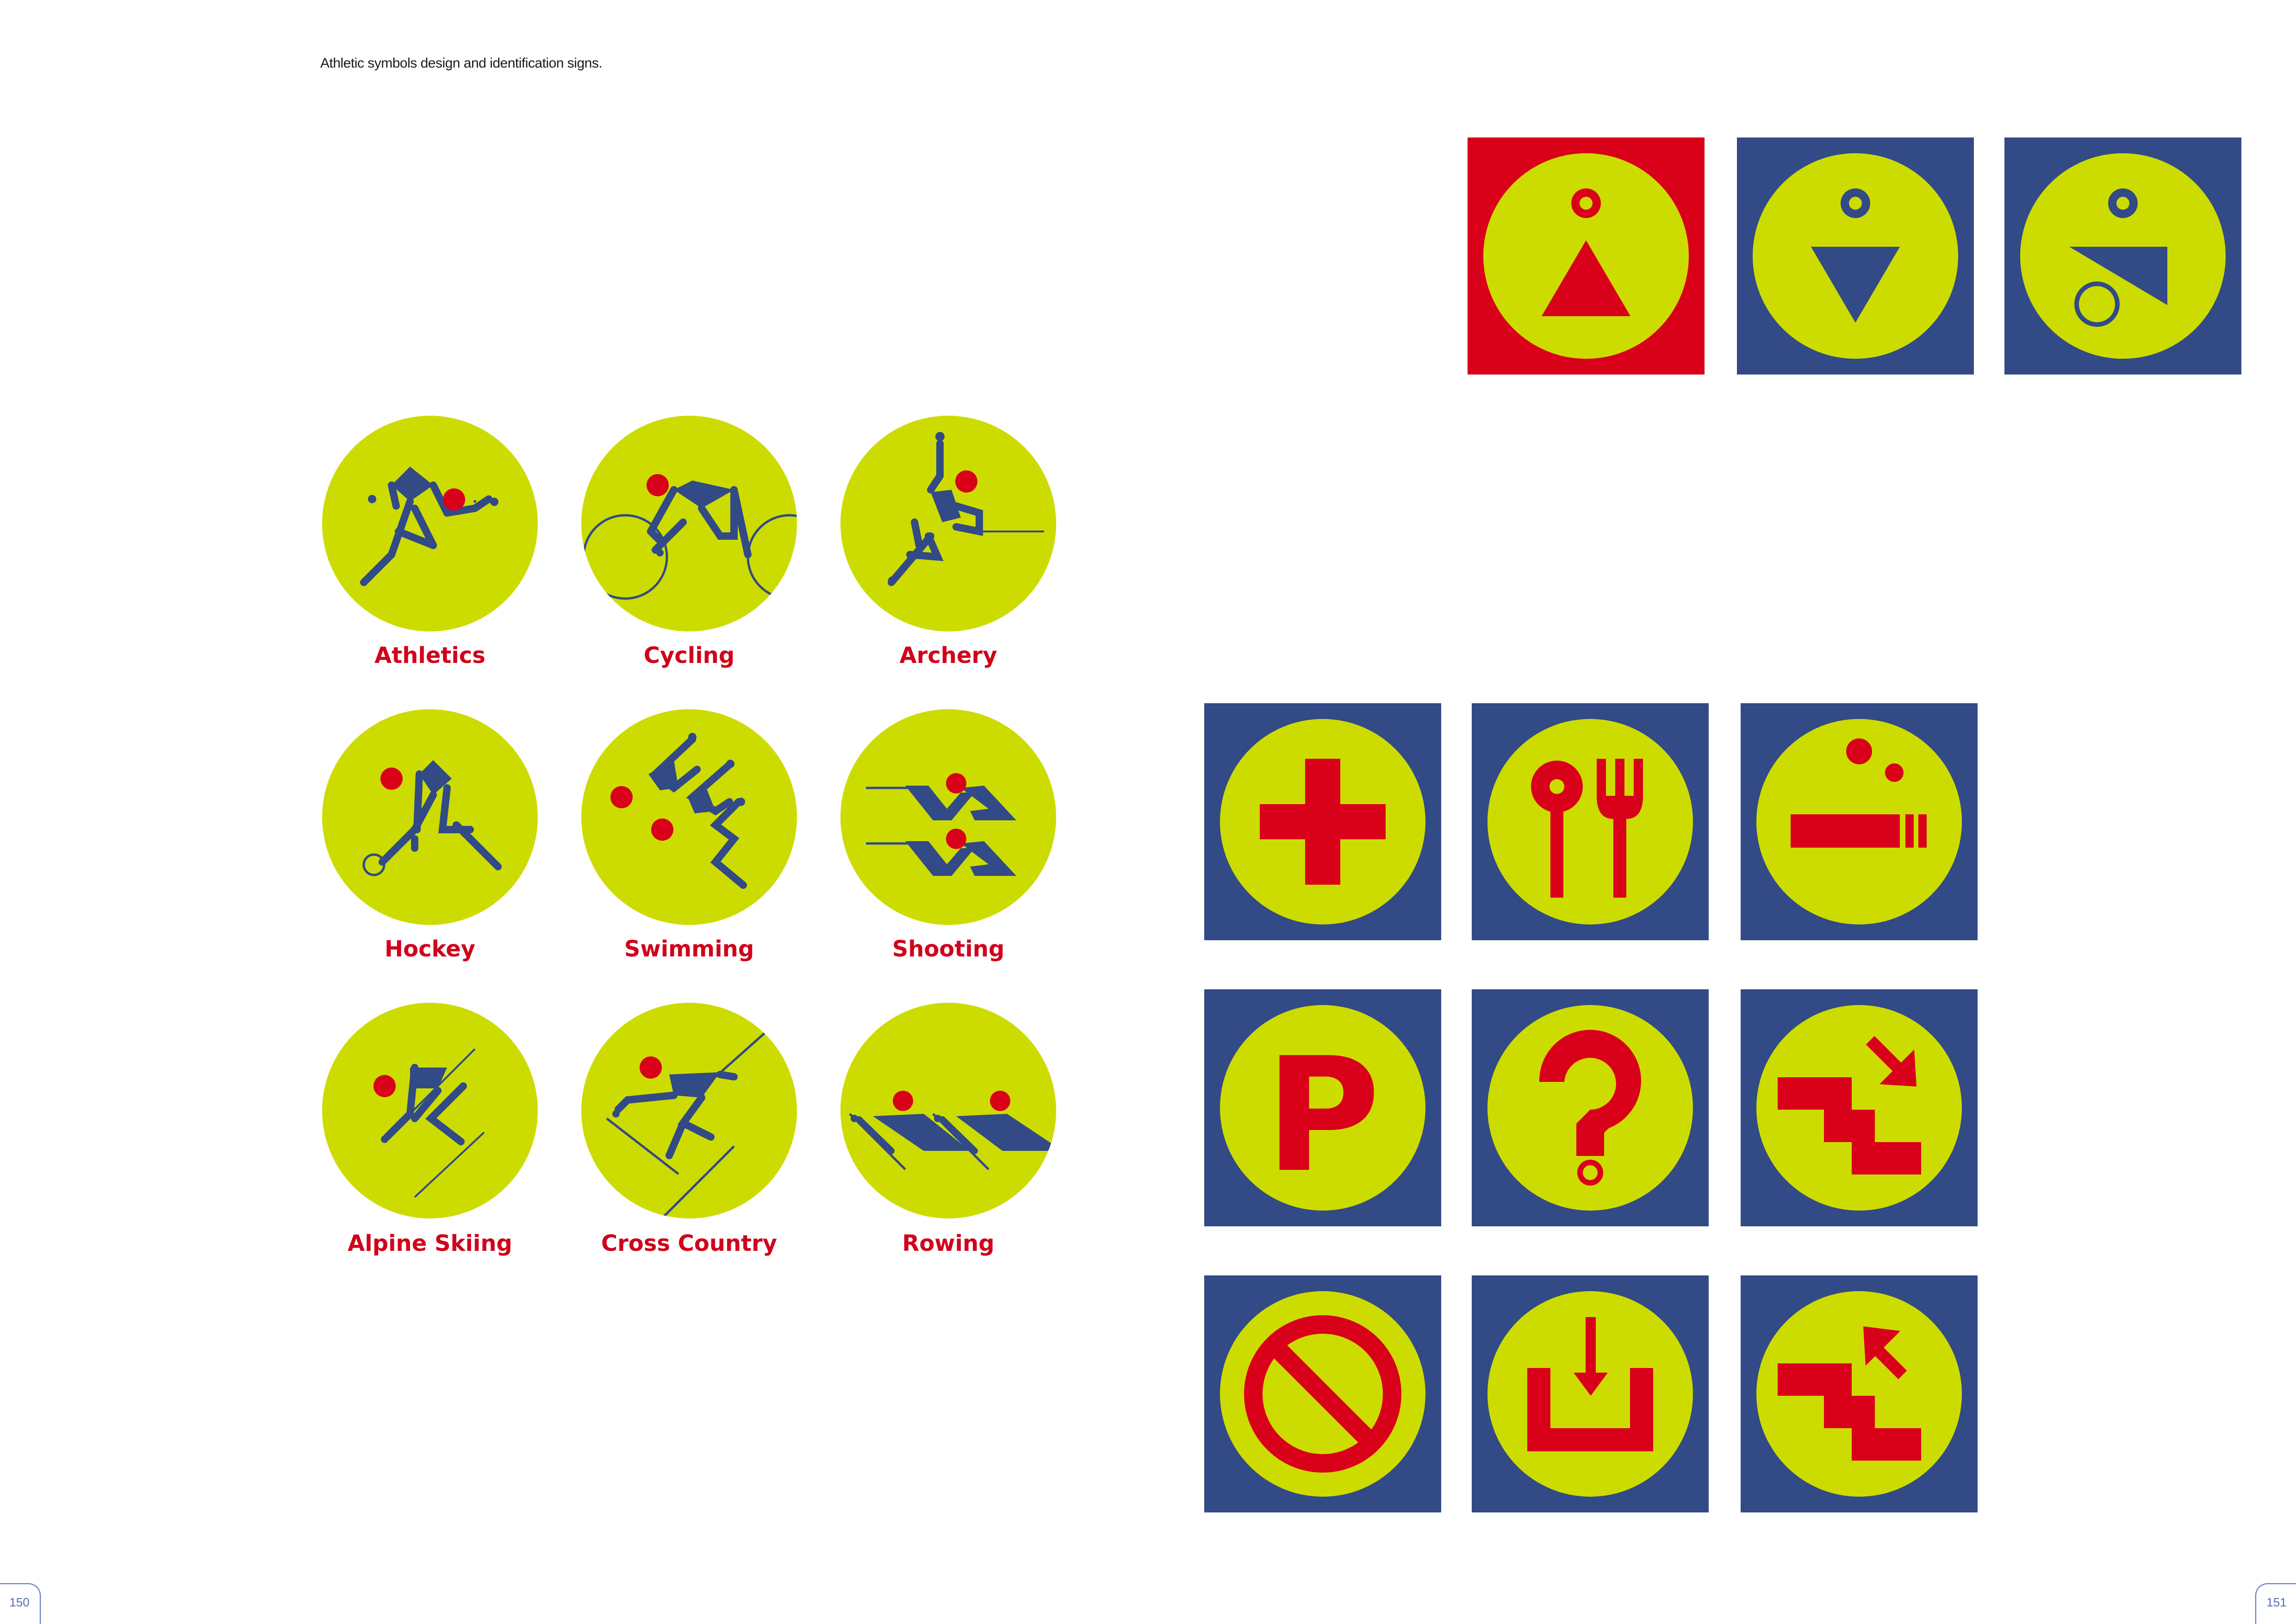 Image resolution: width=2296 pixels, height=1624 pixels. I want to click on sign-no-entry, so click(1322, 1393).